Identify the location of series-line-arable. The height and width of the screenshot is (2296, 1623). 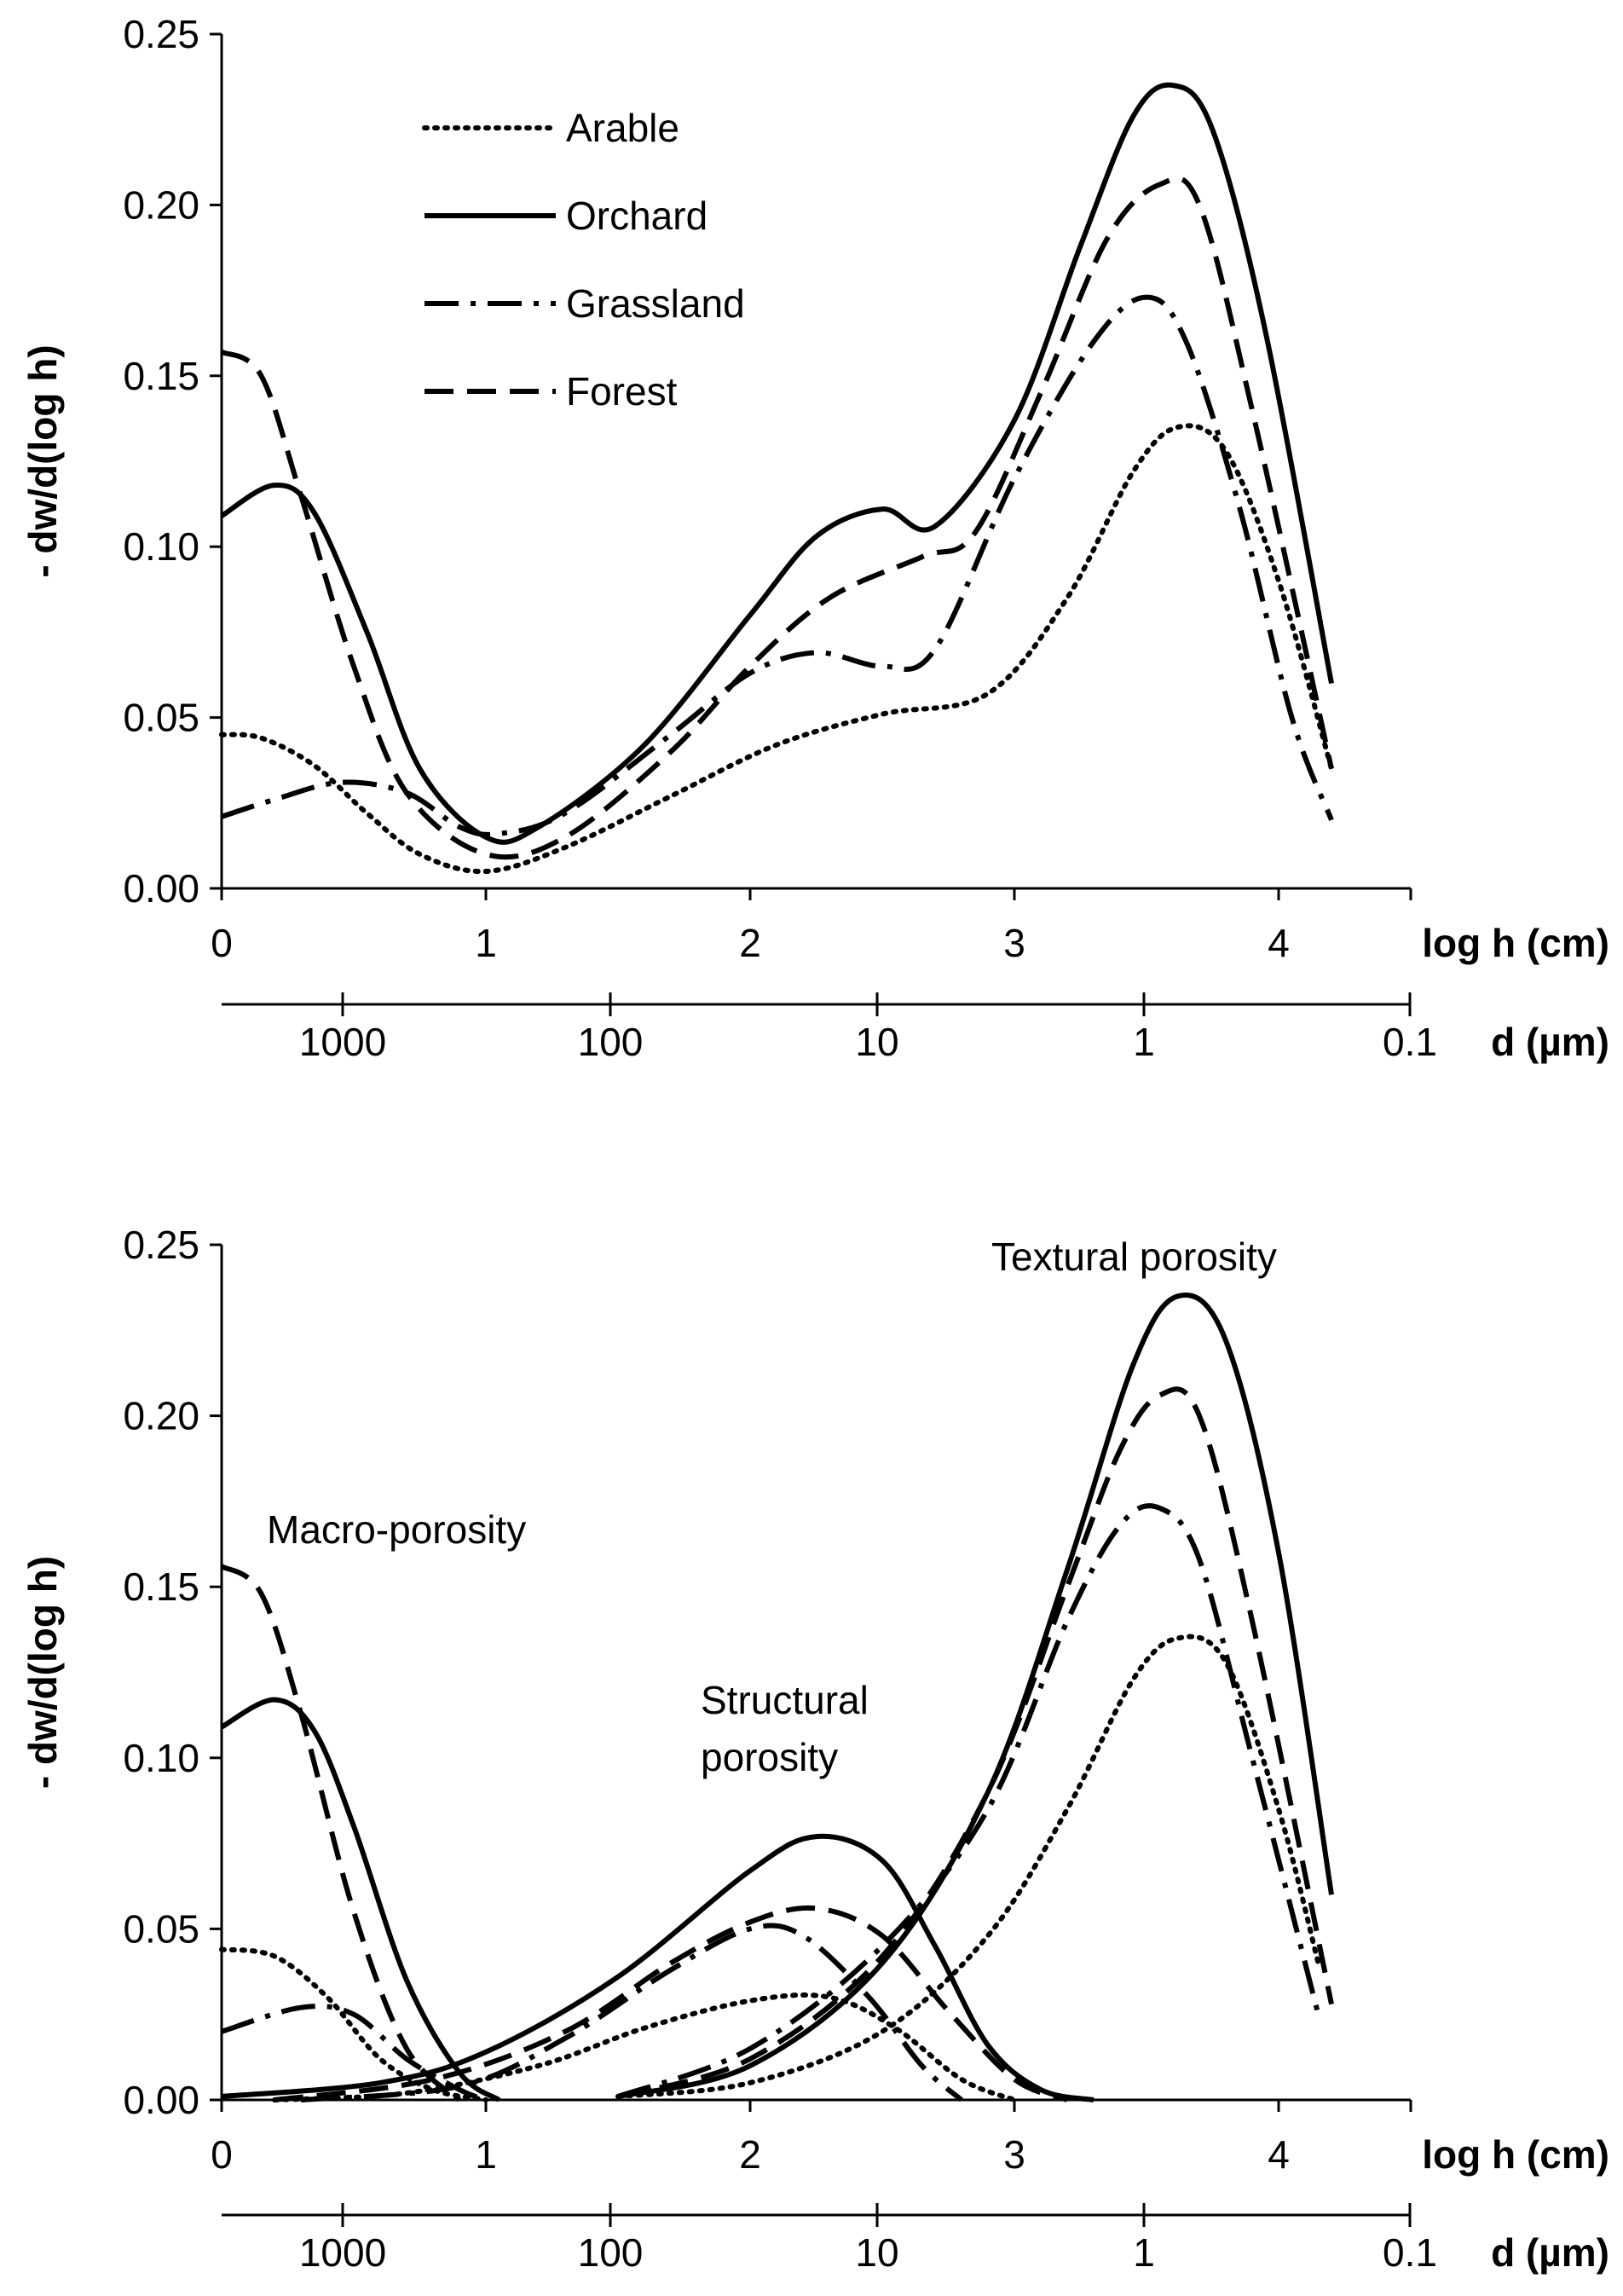
(776, 649).